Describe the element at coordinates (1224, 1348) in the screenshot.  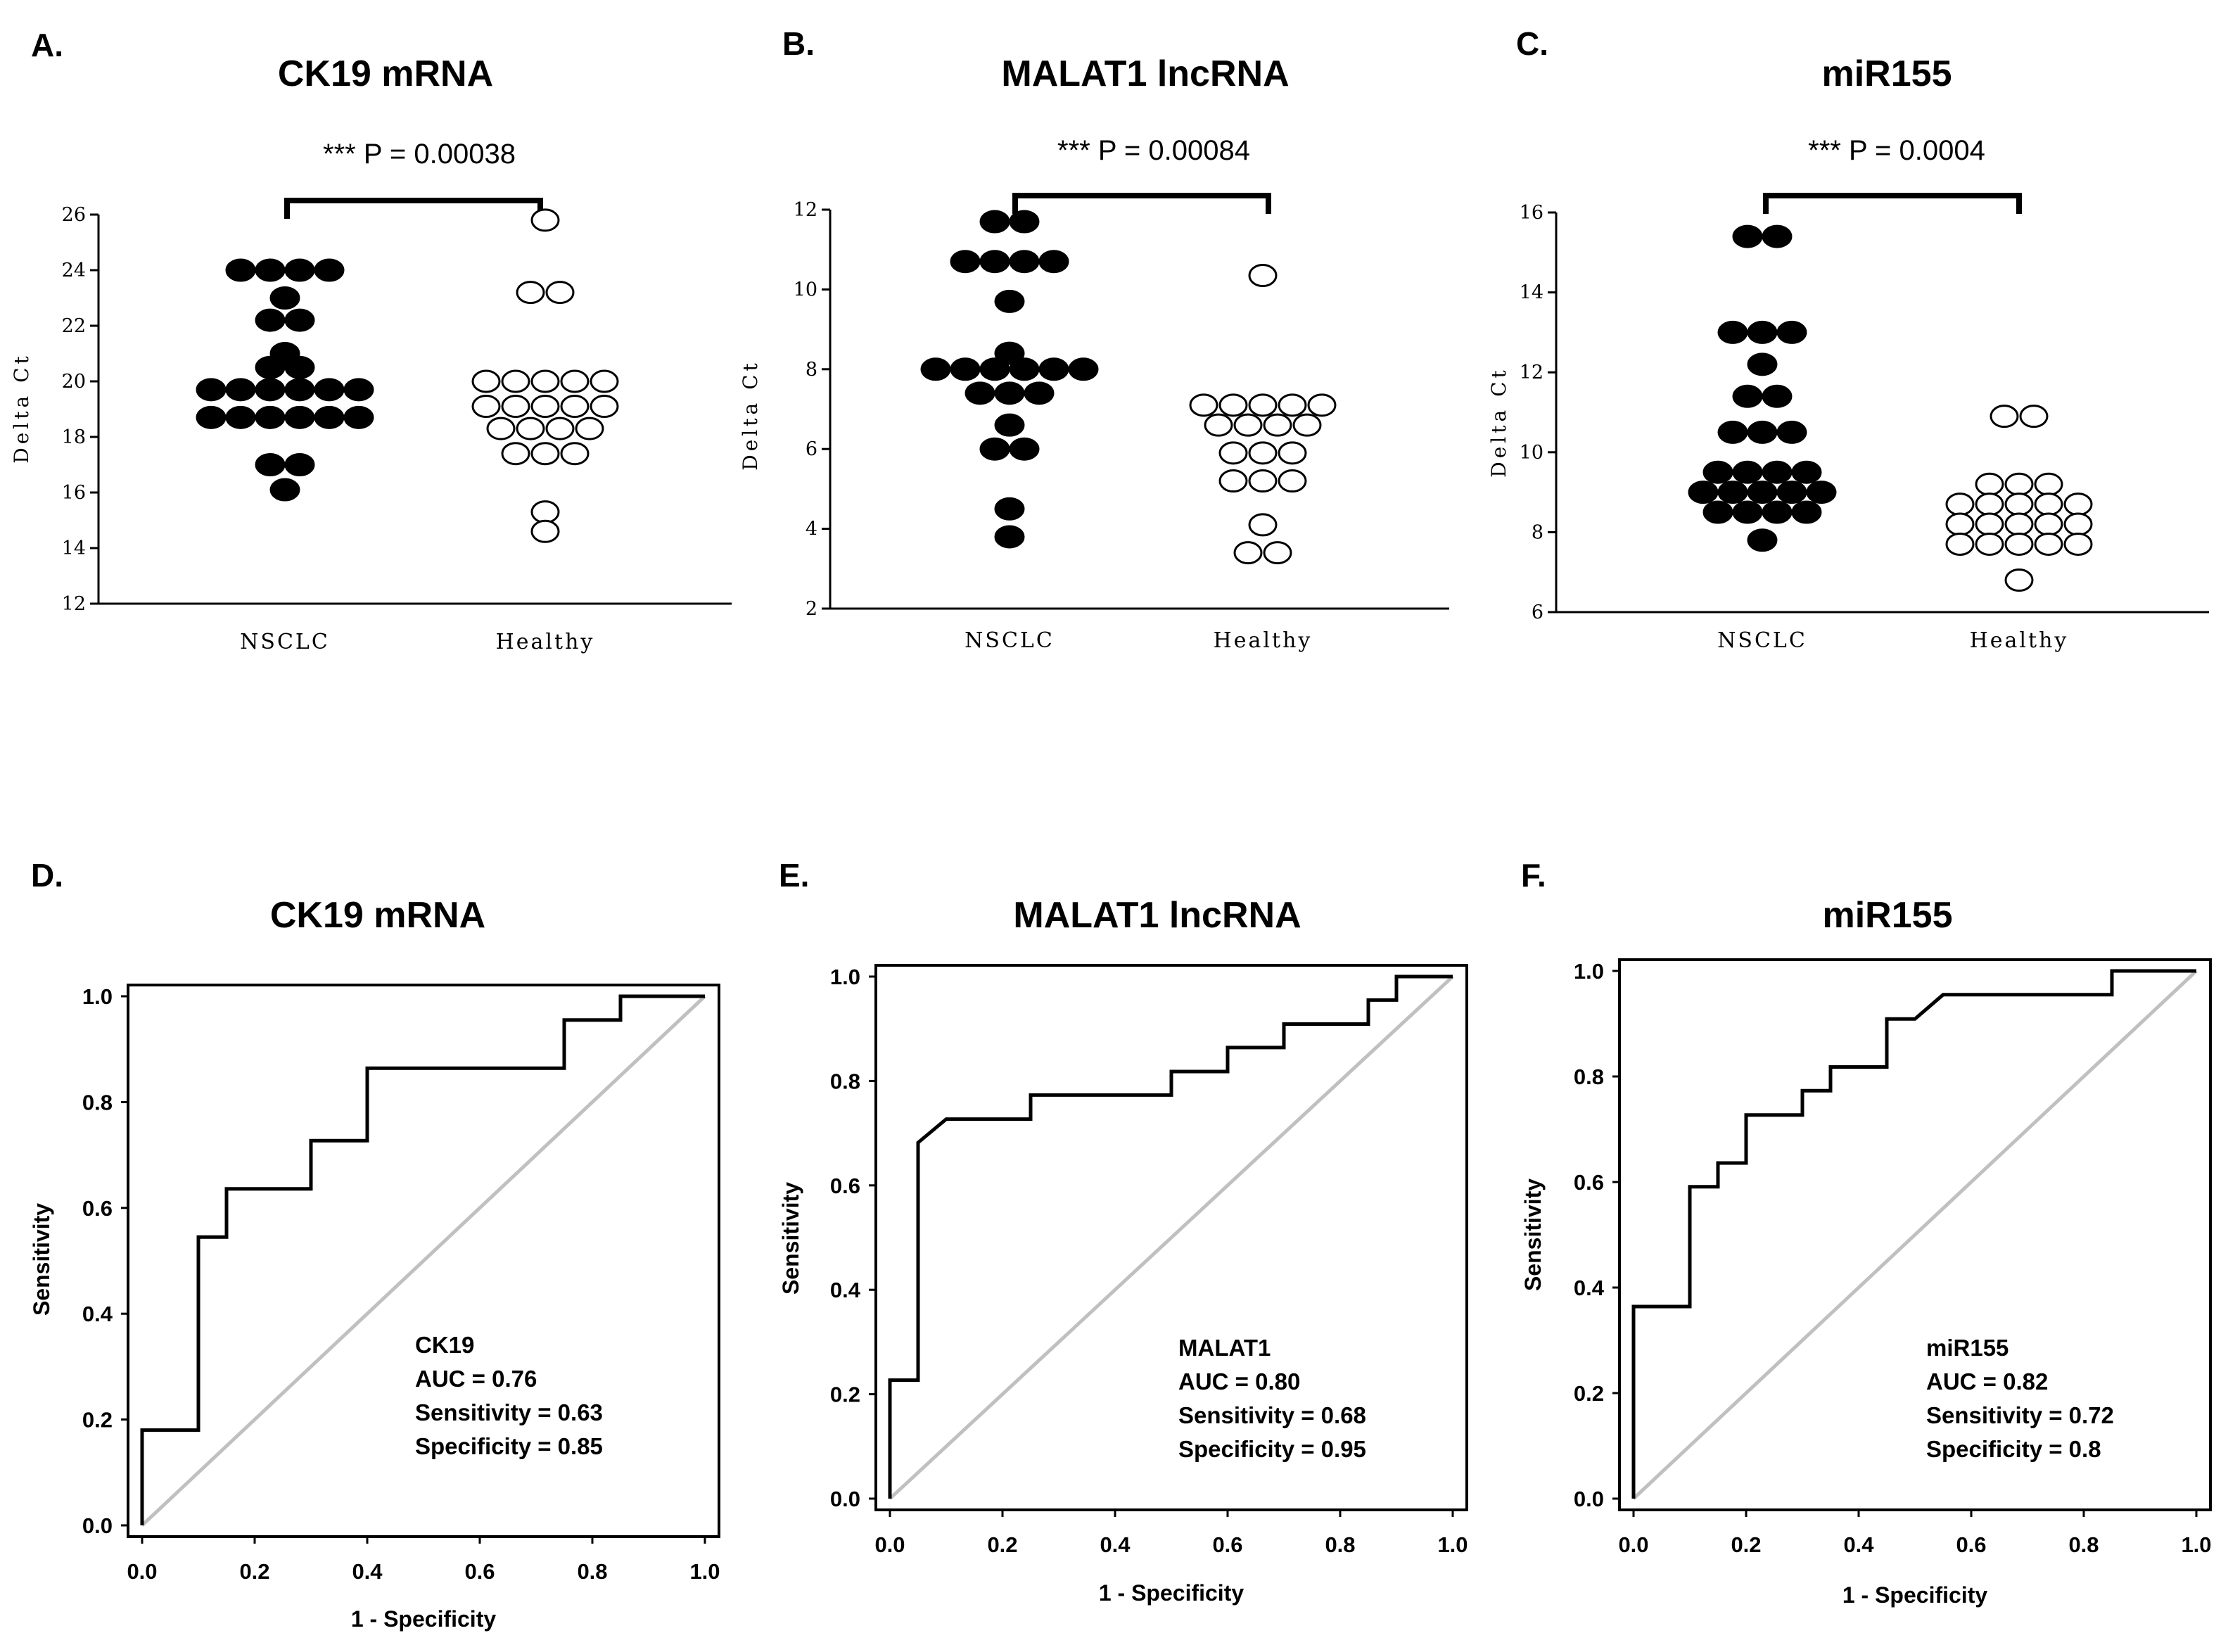
I see `stats-line: MALAT1` at that location.